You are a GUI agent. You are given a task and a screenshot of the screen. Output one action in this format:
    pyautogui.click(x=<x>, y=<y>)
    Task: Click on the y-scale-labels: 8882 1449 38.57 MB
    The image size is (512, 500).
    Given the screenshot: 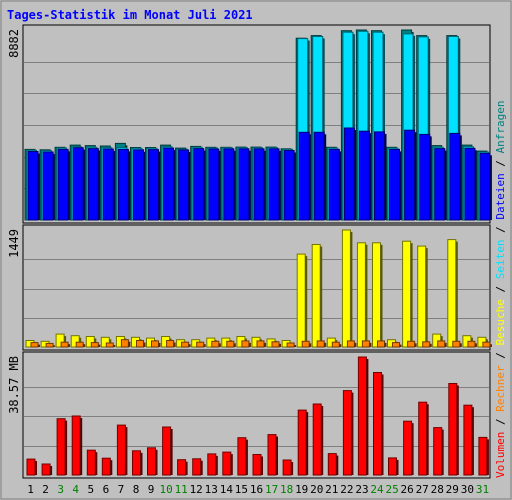 What is the action you would take?
    pyautogui.click(x=14, y=221)
    